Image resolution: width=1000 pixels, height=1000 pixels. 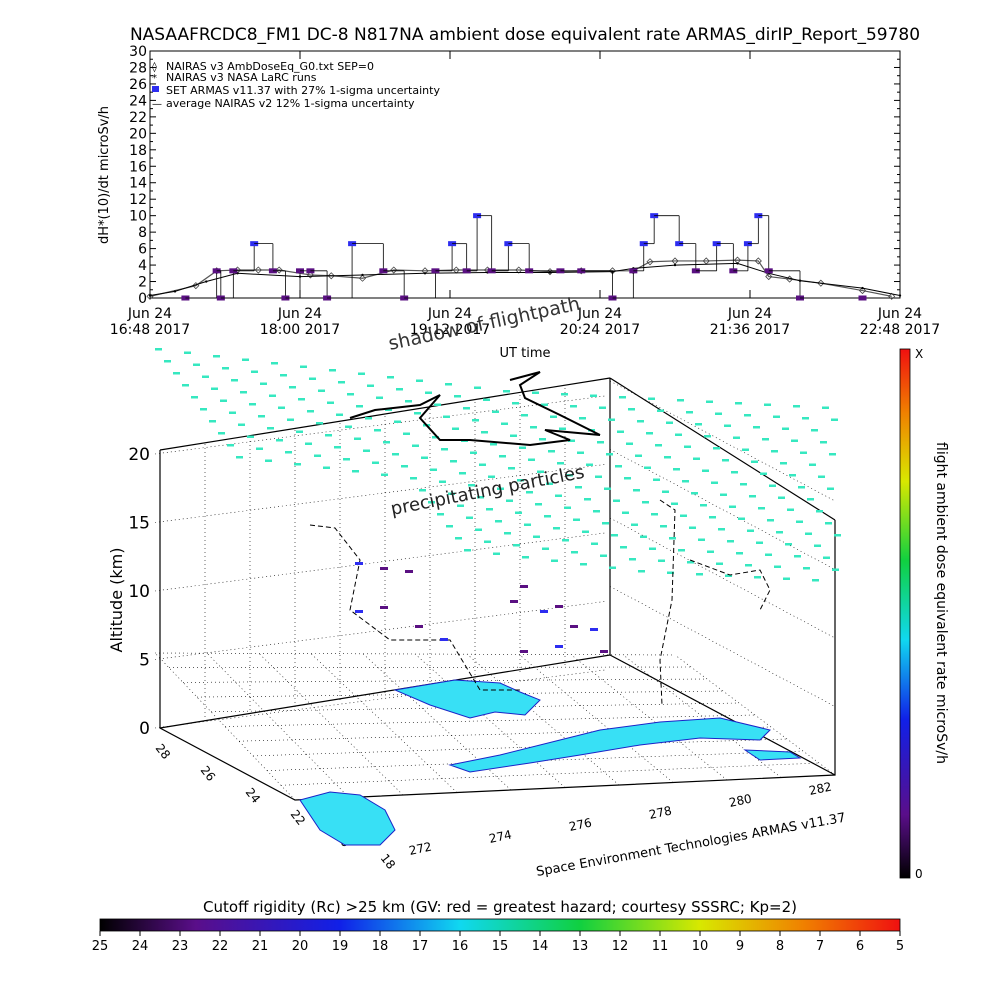 I want to click on x-tick-label-time: 20:24 2017, so click(x=600, y=330).